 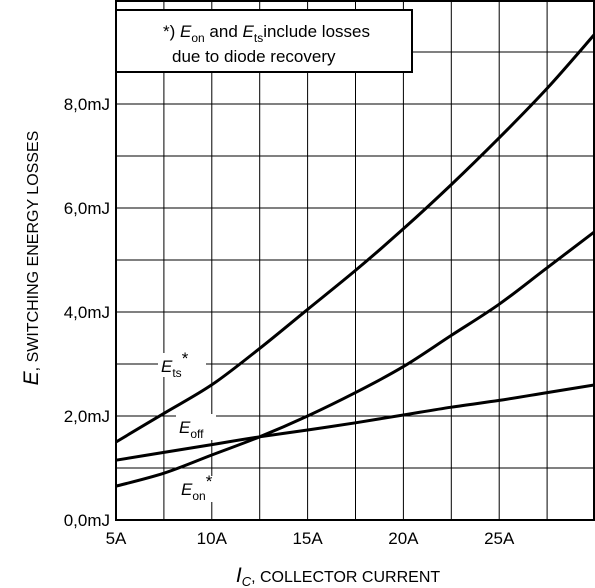 I want to click on x-tick-labels: 5A 10A 15A 20A 25A, so click(x=310, y=538).